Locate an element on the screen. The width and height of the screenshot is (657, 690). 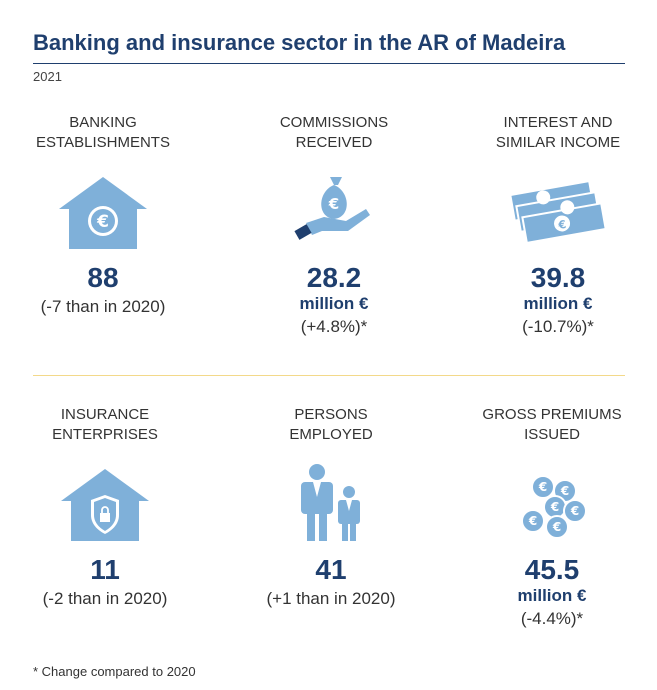
indicator-change: (-2 than in 2020) is located at coordinates (105, 598).